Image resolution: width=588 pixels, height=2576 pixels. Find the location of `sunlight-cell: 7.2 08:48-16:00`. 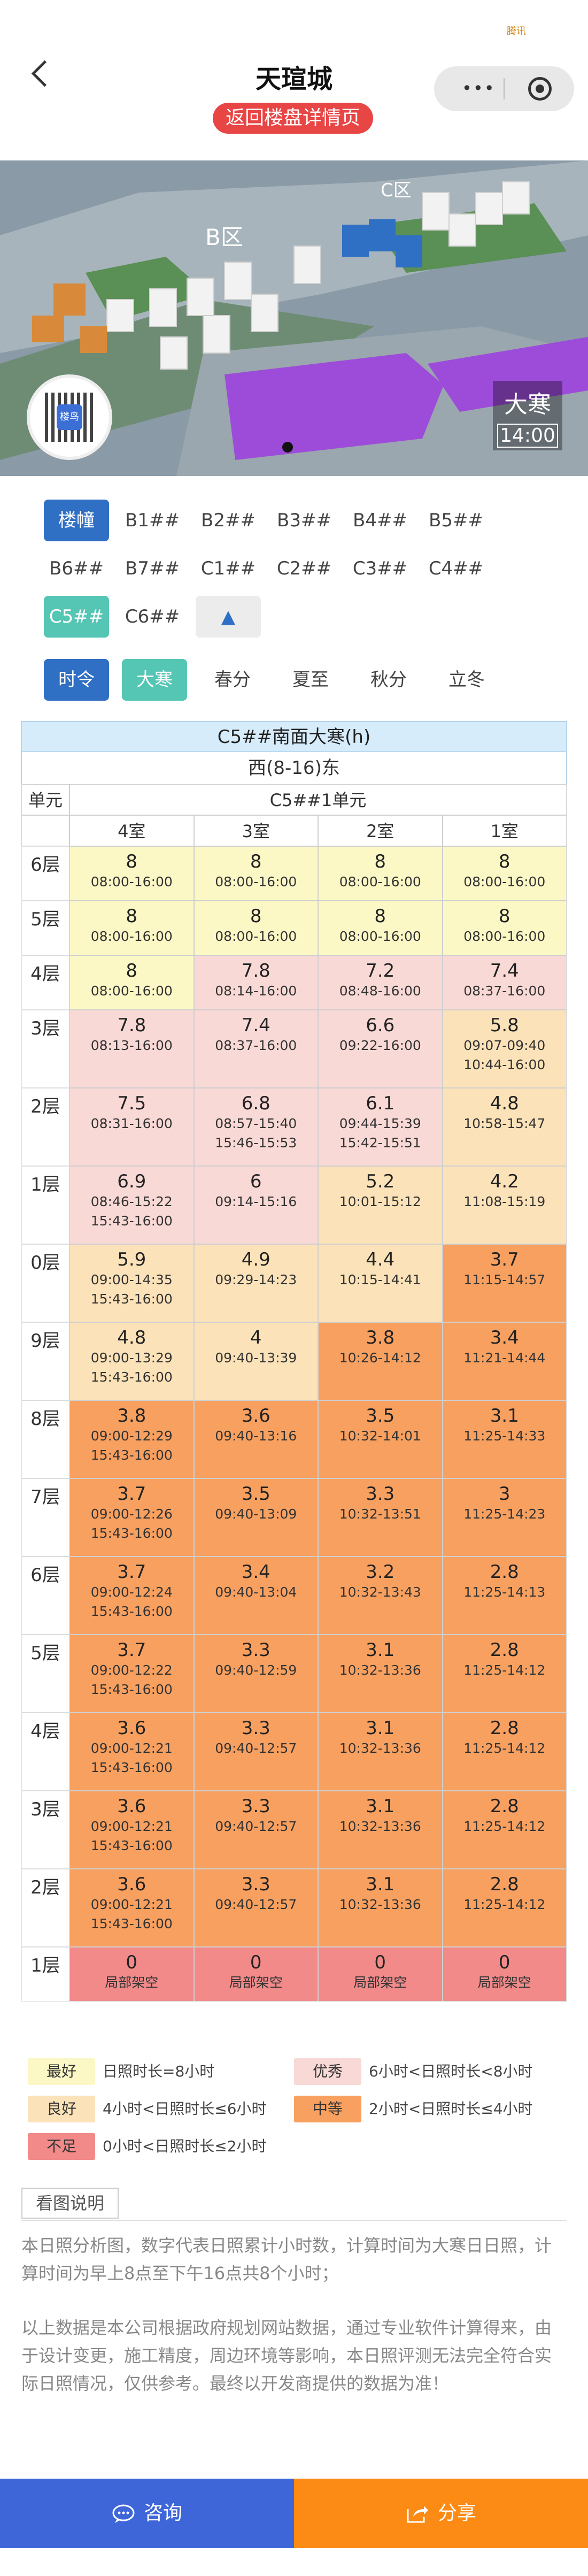

sunlight-cell: 7.2 08:48-16:00 is located at coordinates (380, 982).